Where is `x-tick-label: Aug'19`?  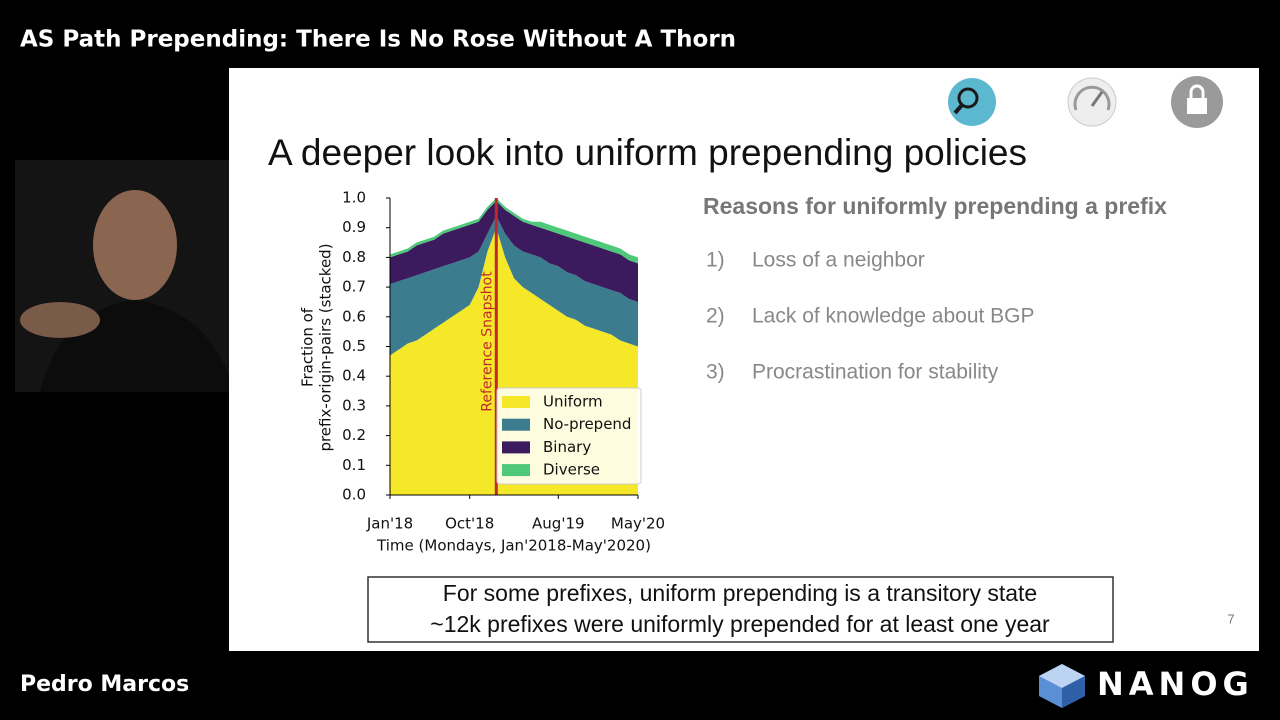 x-tick-label: Aug'19 is located at coordinates (558, 524).